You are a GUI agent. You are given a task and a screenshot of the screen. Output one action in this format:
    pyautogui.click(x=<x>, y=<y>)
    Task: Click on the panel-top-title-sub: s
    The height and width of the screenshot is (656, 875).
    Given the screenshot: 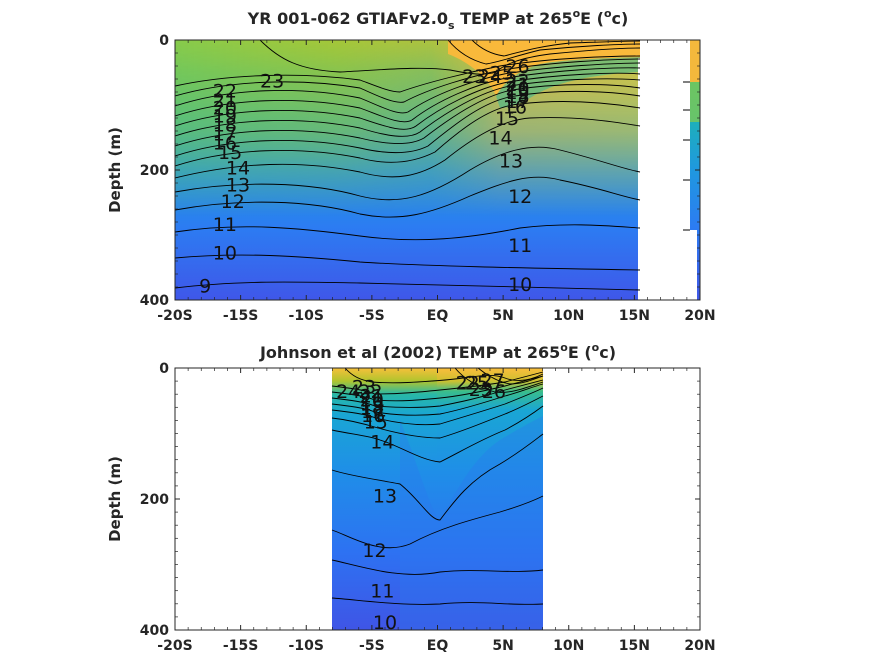 What is the action you would take?
    pyautogui.click(x=451, y=25)
    